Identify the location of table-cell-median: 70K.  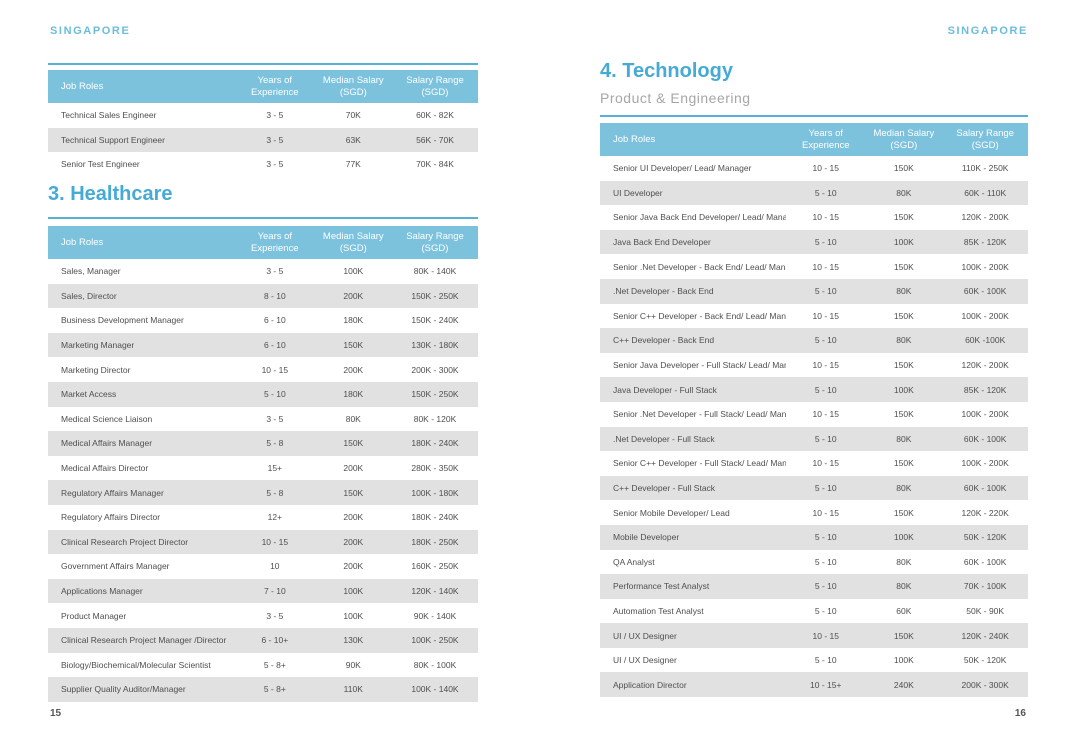
(353, 115).